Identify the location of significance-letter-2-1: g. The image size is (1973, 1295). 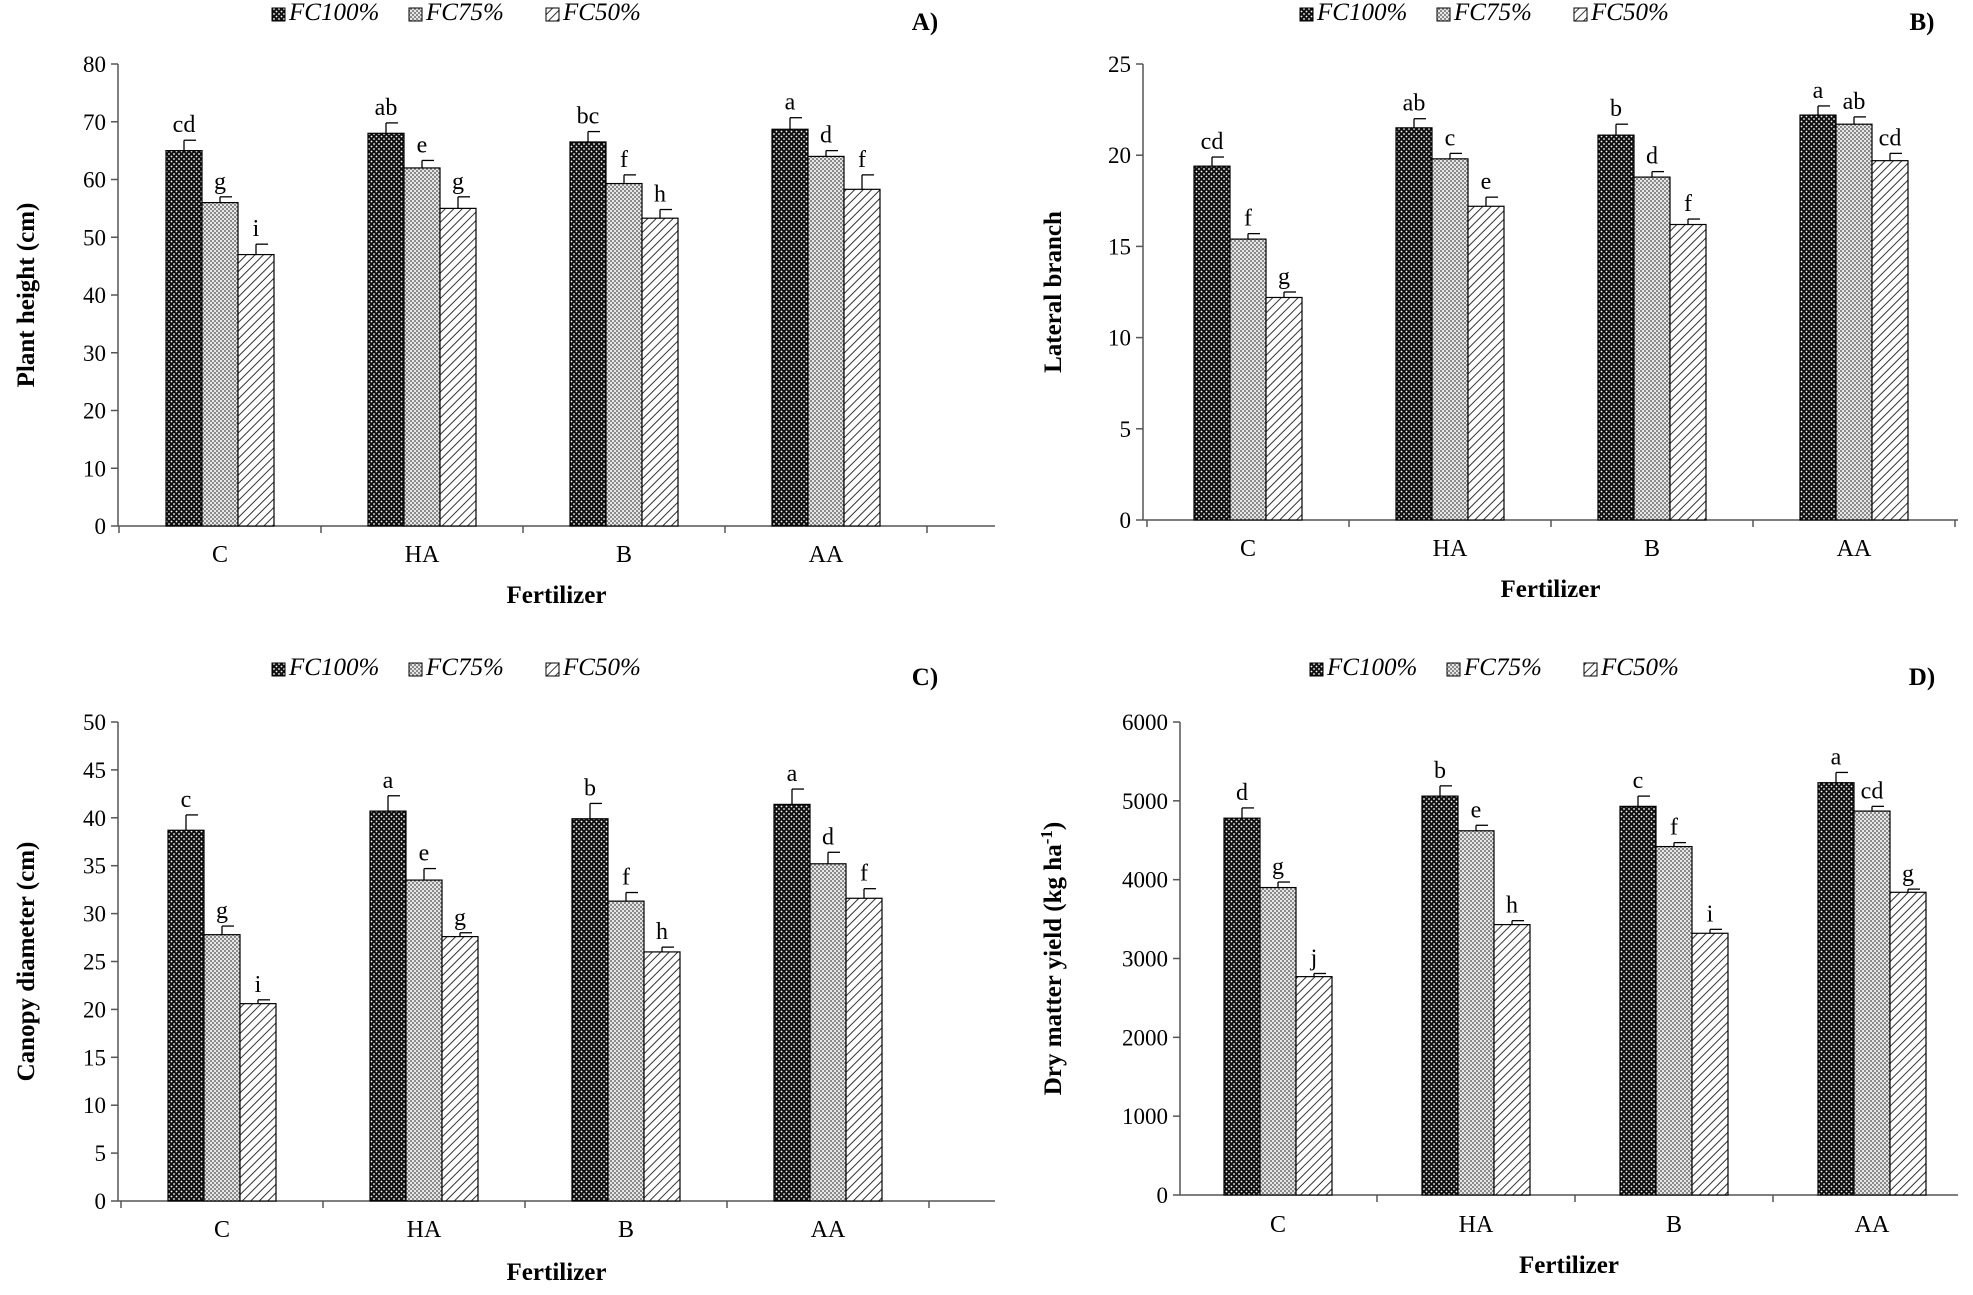
(458, 182).